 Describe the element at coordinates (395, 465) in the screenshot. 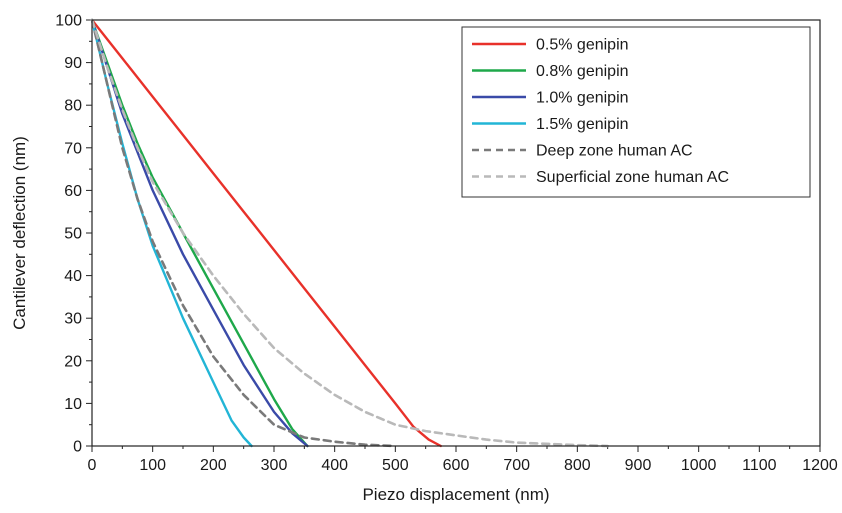

I see `x-tick-label: 500` at that location.